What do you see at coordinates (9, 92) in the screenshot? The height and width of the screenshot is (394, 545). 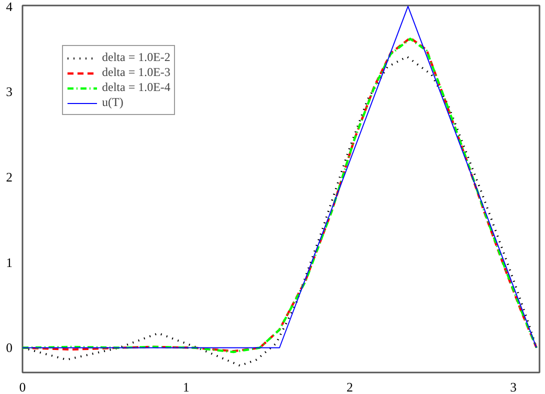 I see `y-tick-label: 3` at bounding box center [9, 92].